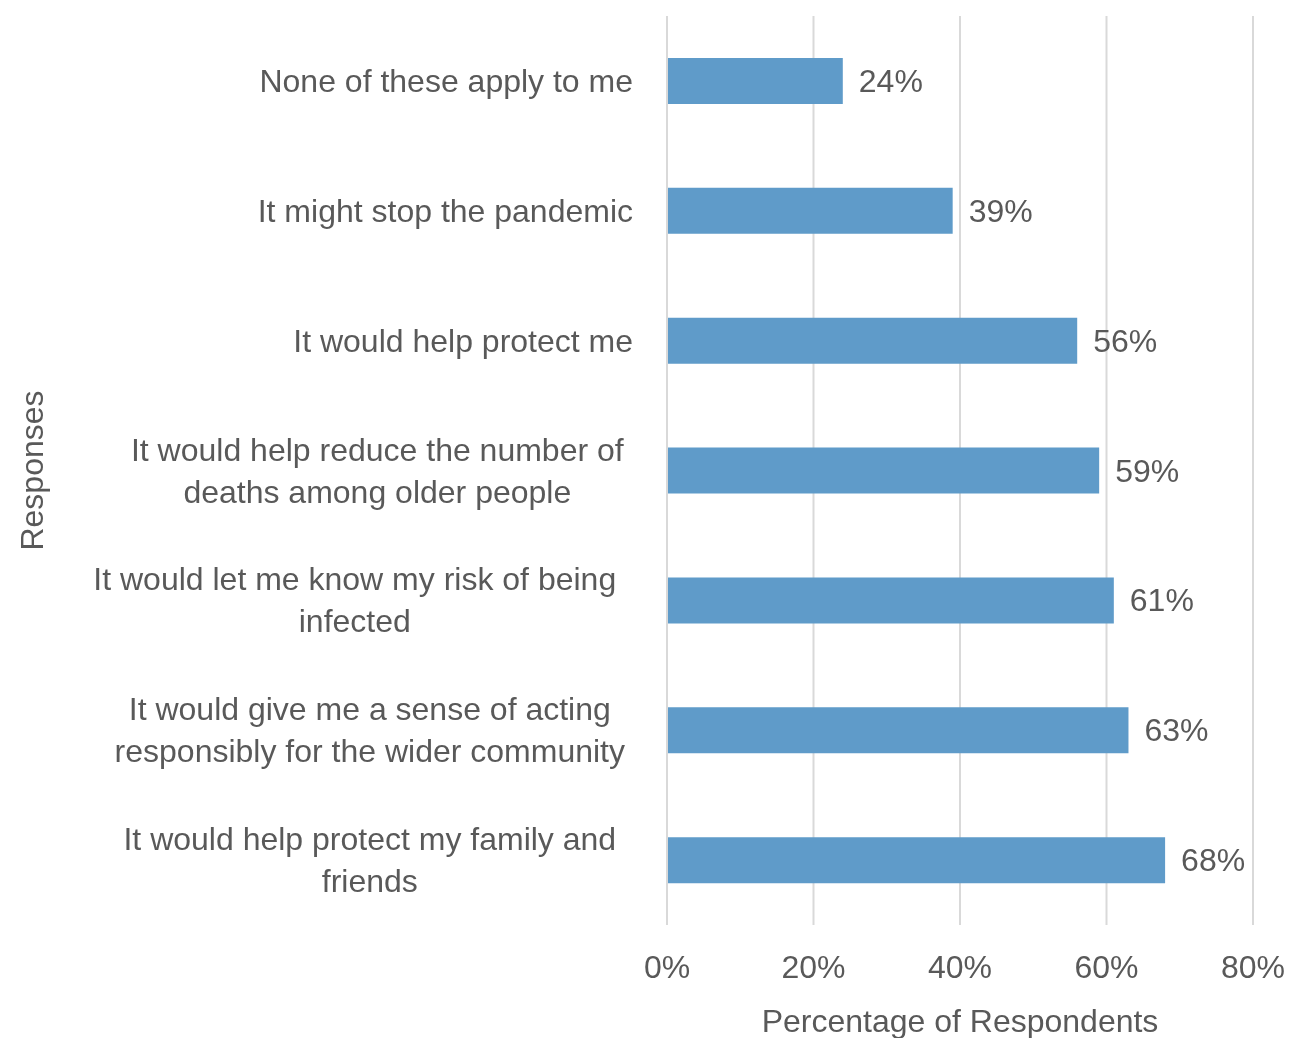  What do you see at coordinates (890, 81) in the screenshot?
I see `data-label: 24%` at bounding box center [890, 81].